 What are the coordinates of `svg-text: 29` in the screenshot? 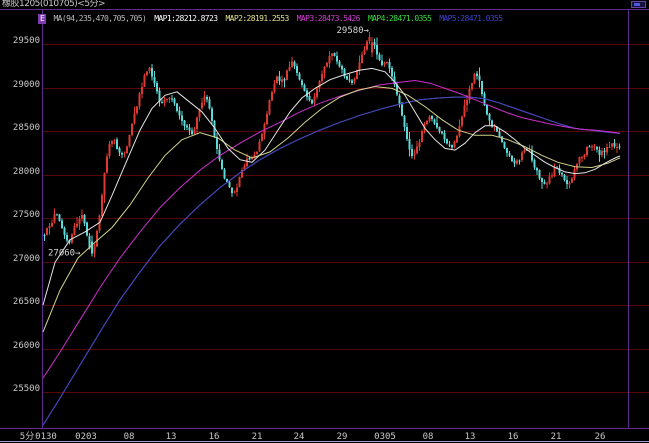 It's located at (342, 437).